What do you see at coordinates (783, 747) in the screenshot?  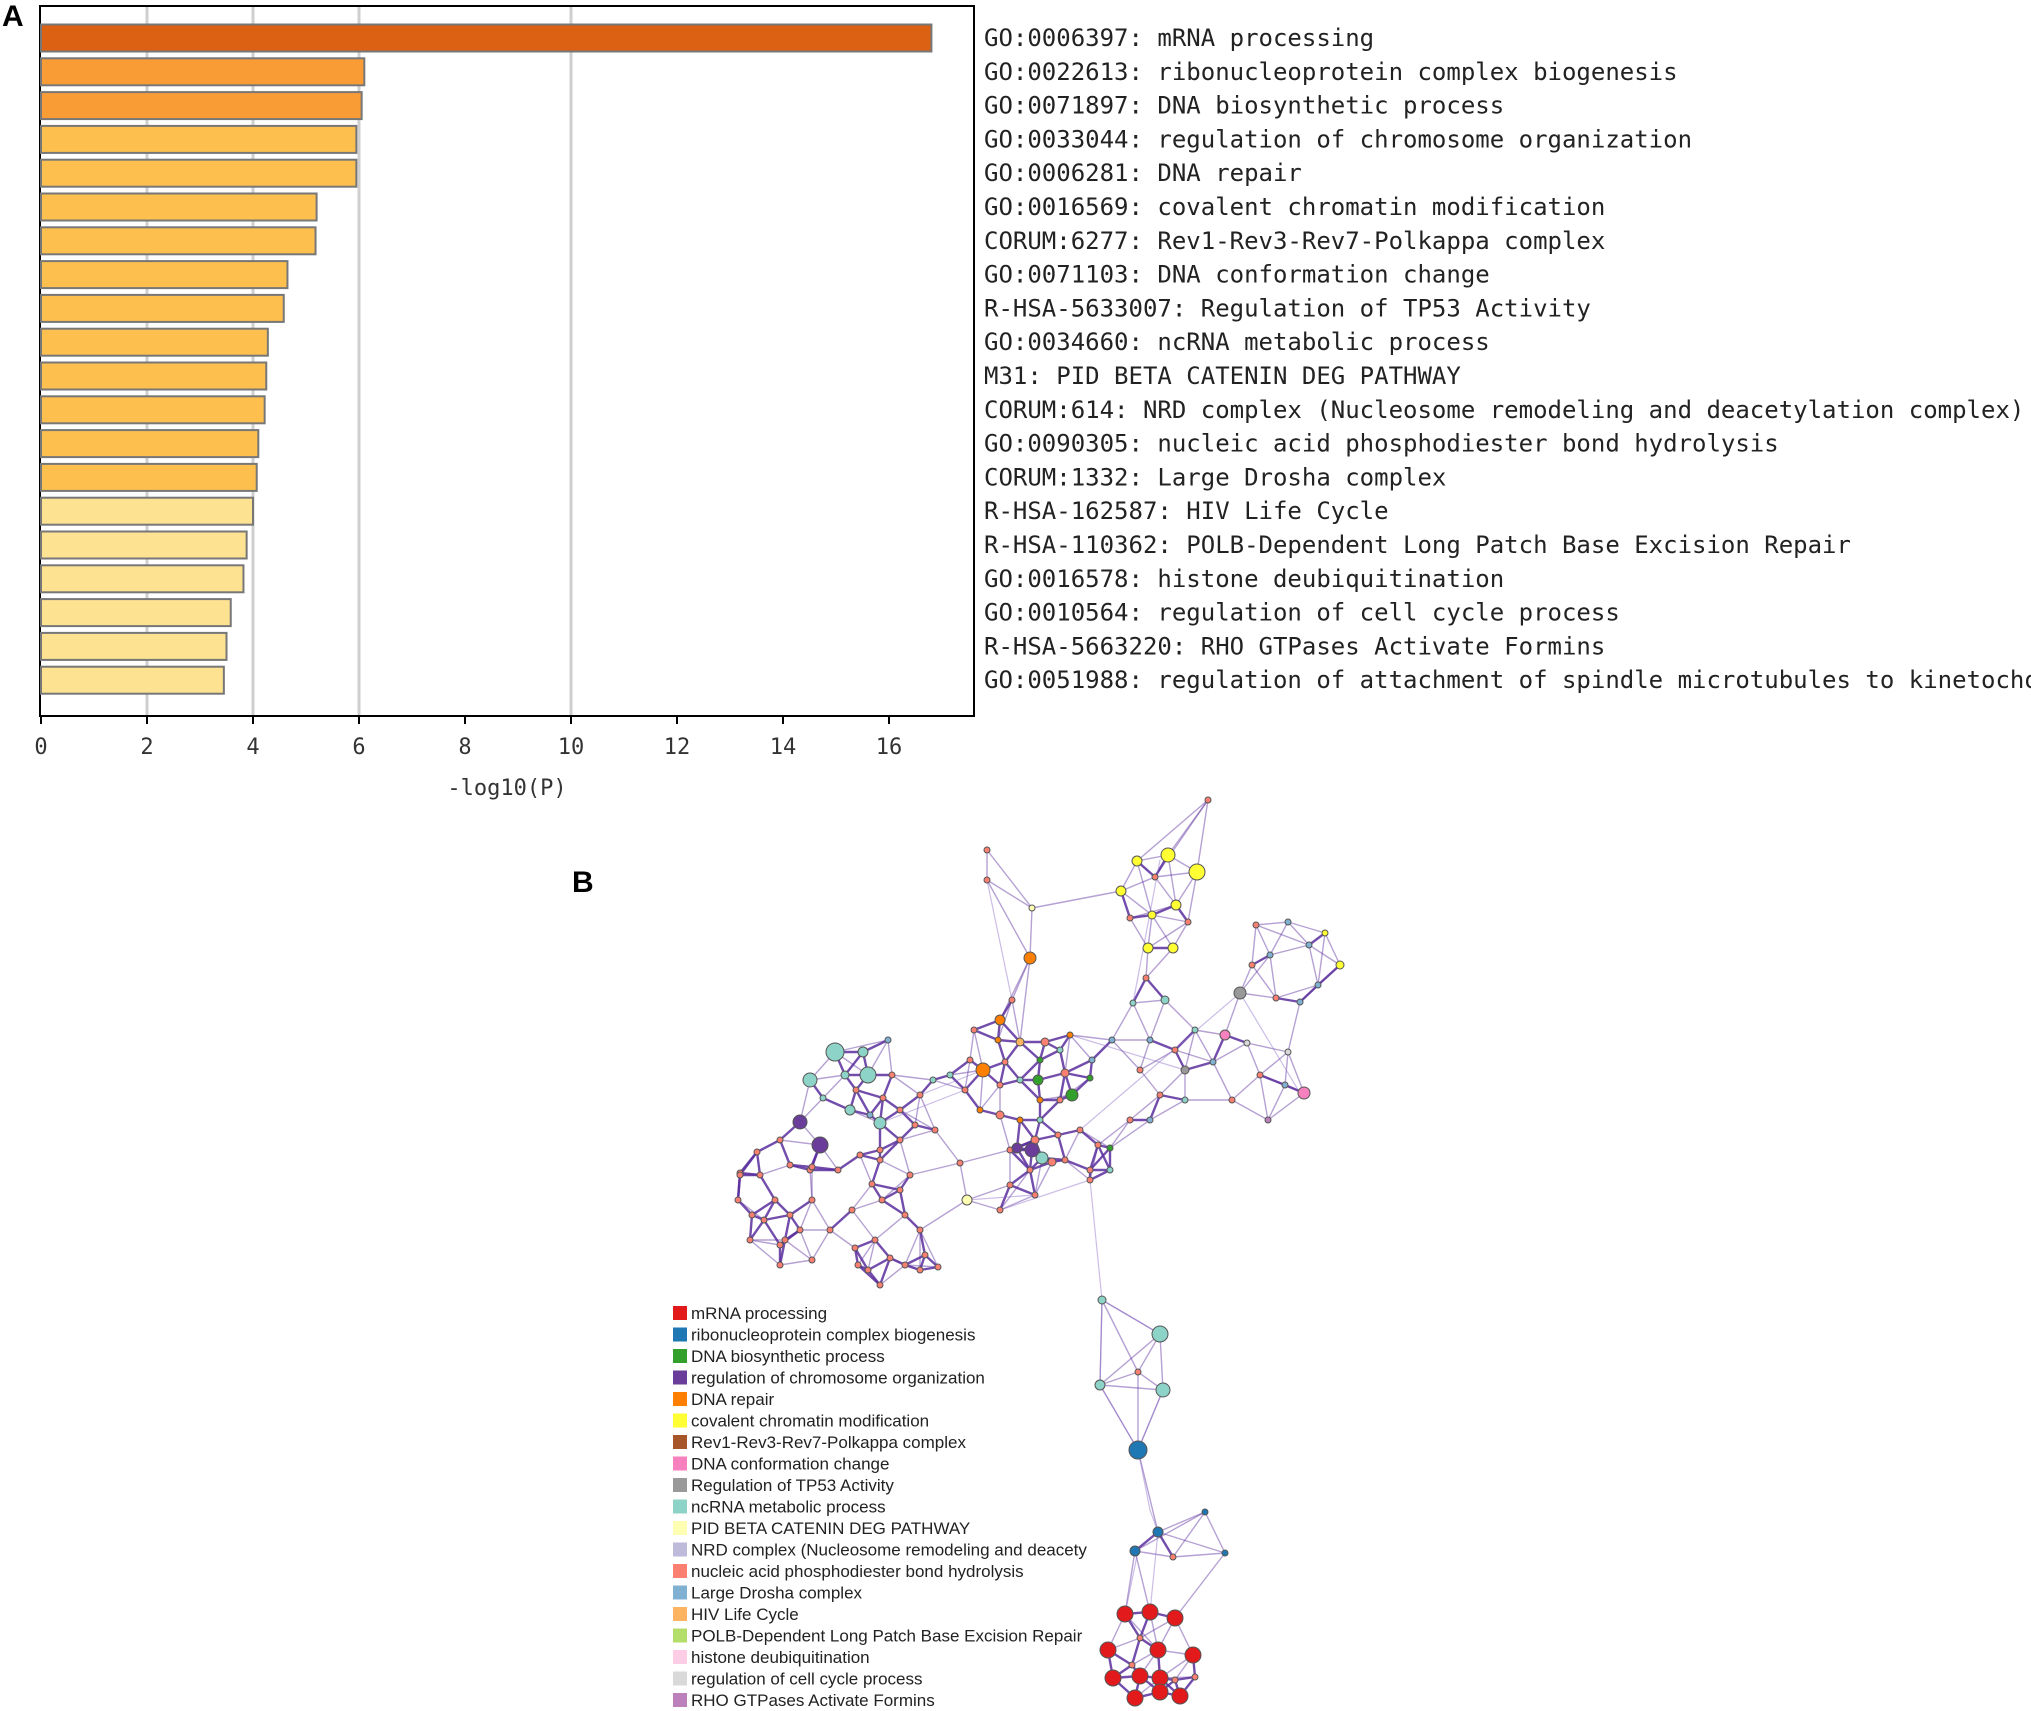 I see `x-tick-label: 14` at bounding box center [783, 747].